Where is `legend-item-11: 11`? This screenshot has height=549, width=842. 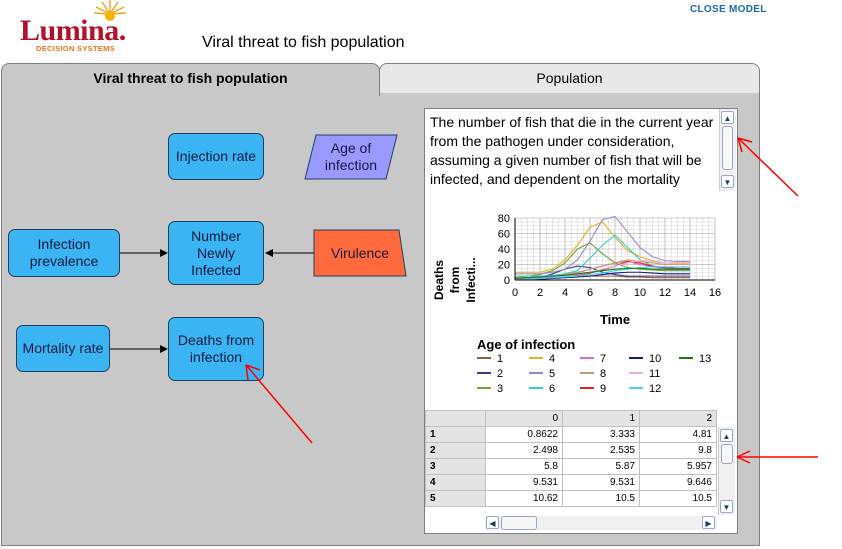 legend-item-11: 11 is located at coordinates (644, 374).